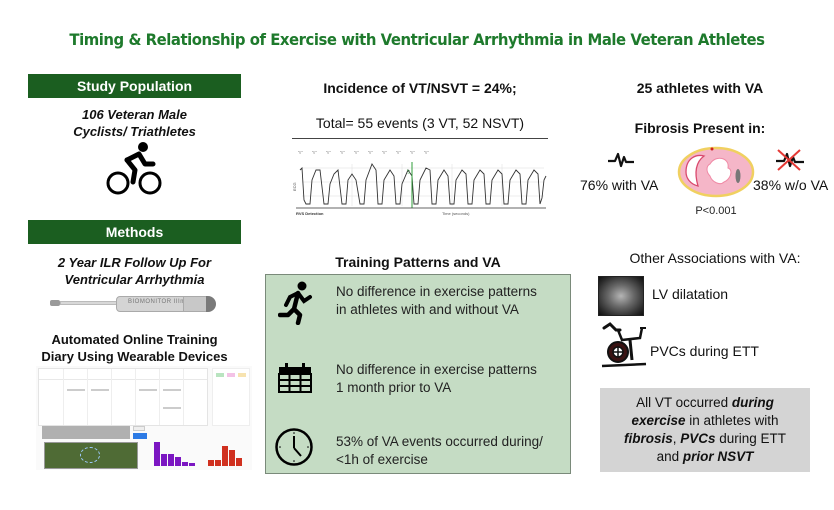  I want to click on ecg-marker: VT, so click(408, 171).